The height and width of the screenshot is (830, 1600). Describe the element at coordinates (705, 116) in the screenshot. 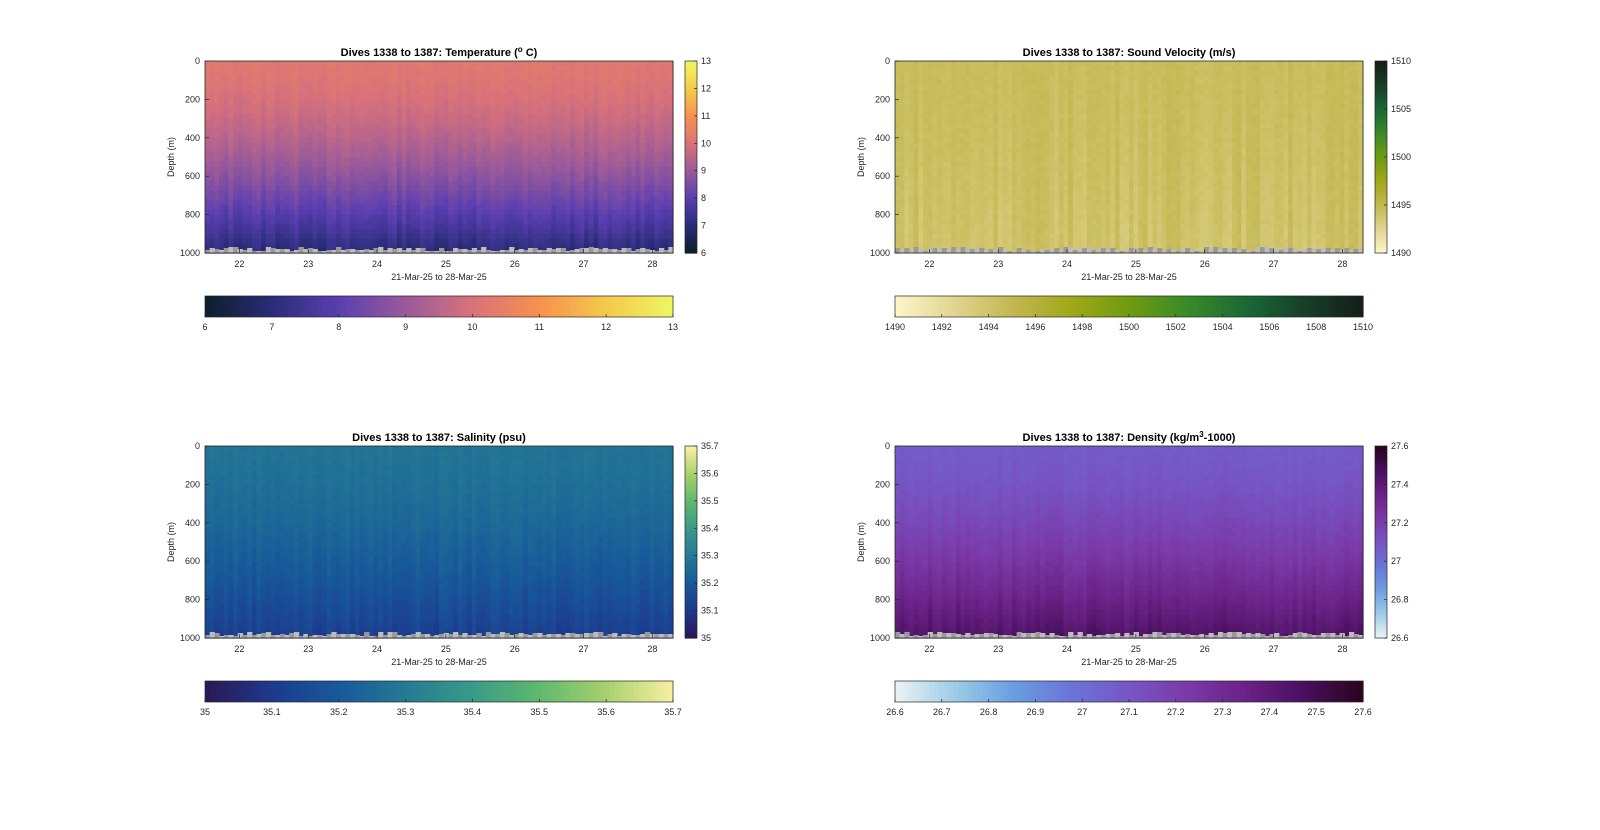

I see `colorbar-vertical-label: 11` at that location.